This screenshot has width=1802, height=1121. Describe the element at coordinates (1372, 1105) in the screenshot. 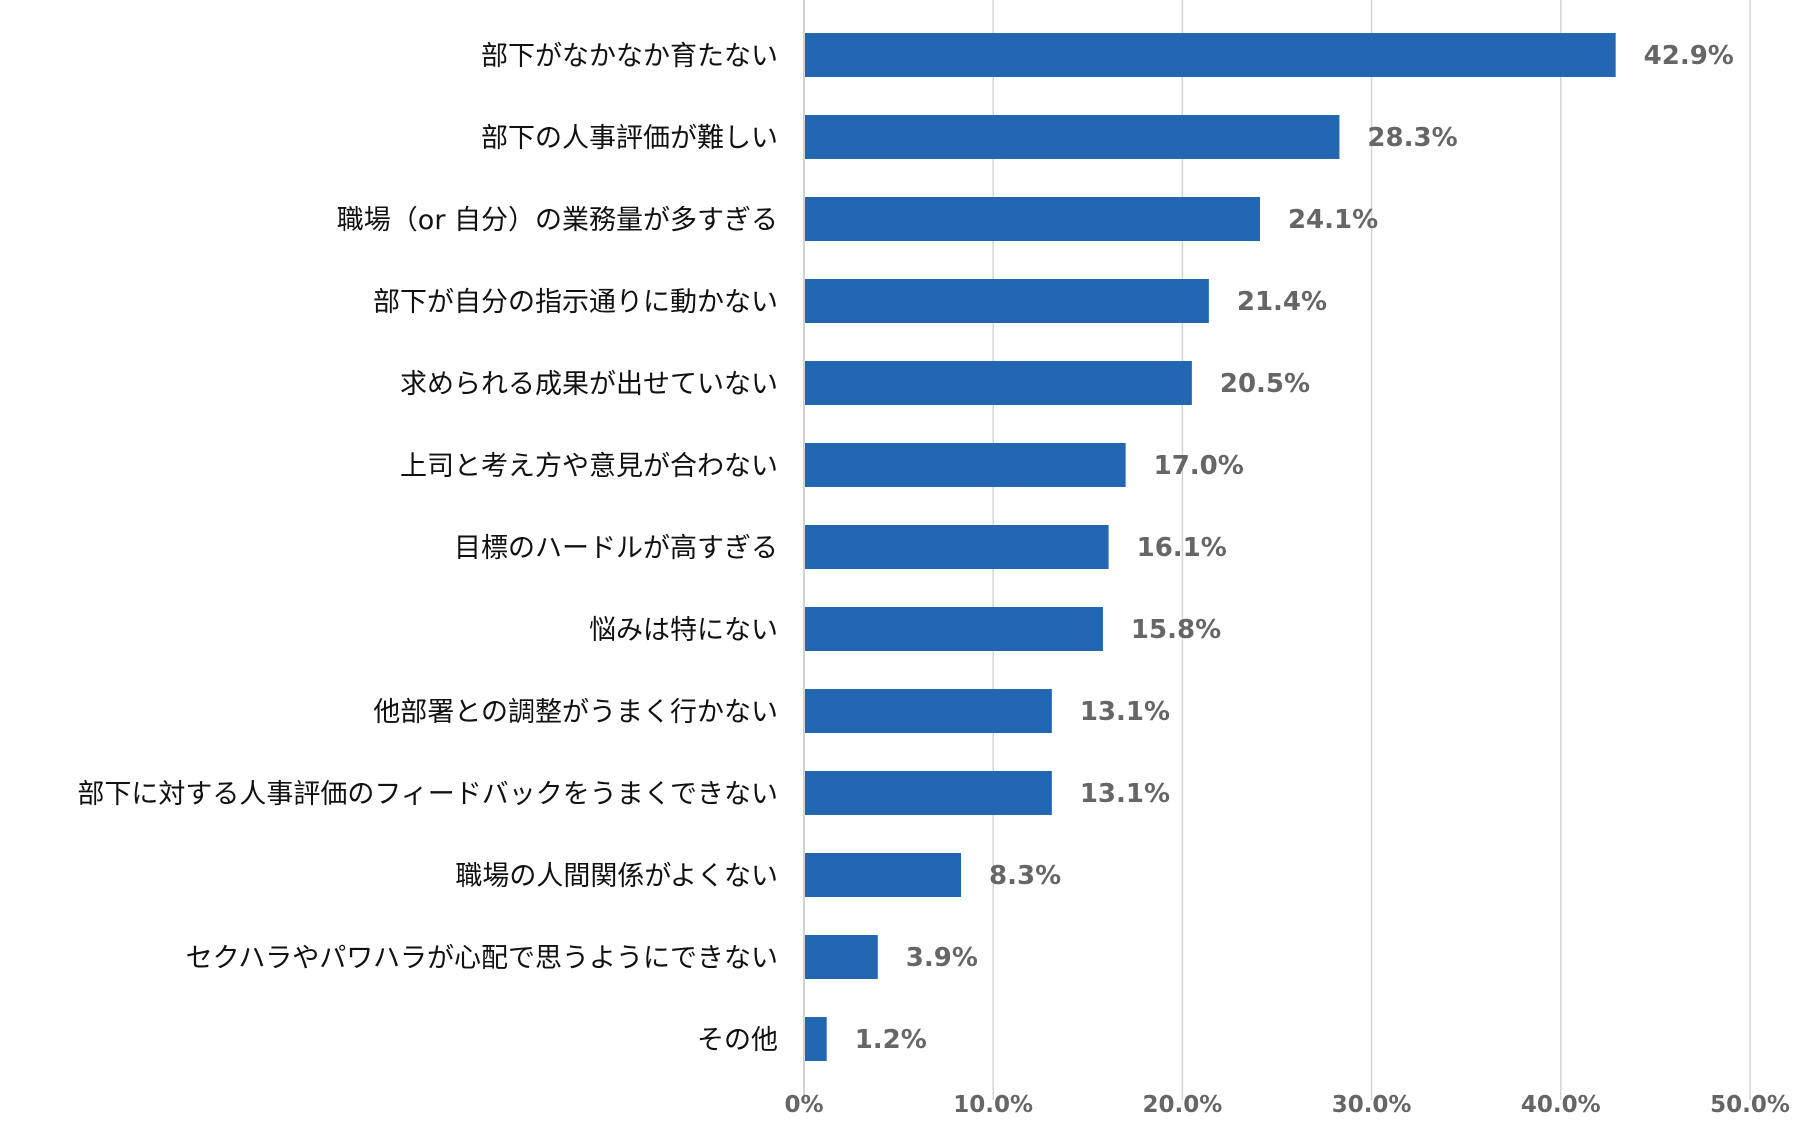

I see `x-tick-label: 30.0%` at that location.